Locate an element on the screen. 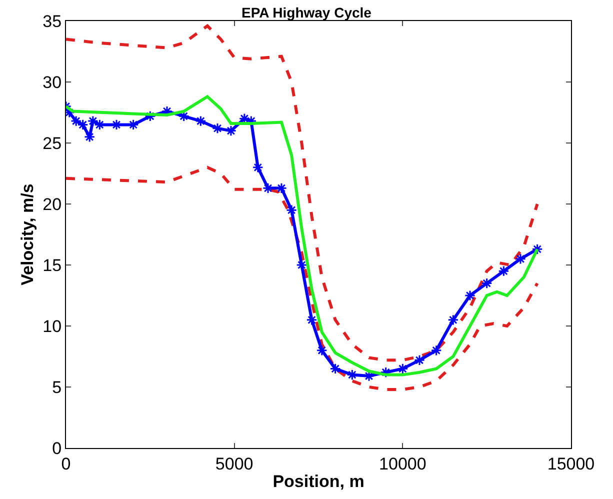 The width and height of the screenshot is (613, 499). y-axis-title: Velocity, m/s is located at coordinates (28, 235).